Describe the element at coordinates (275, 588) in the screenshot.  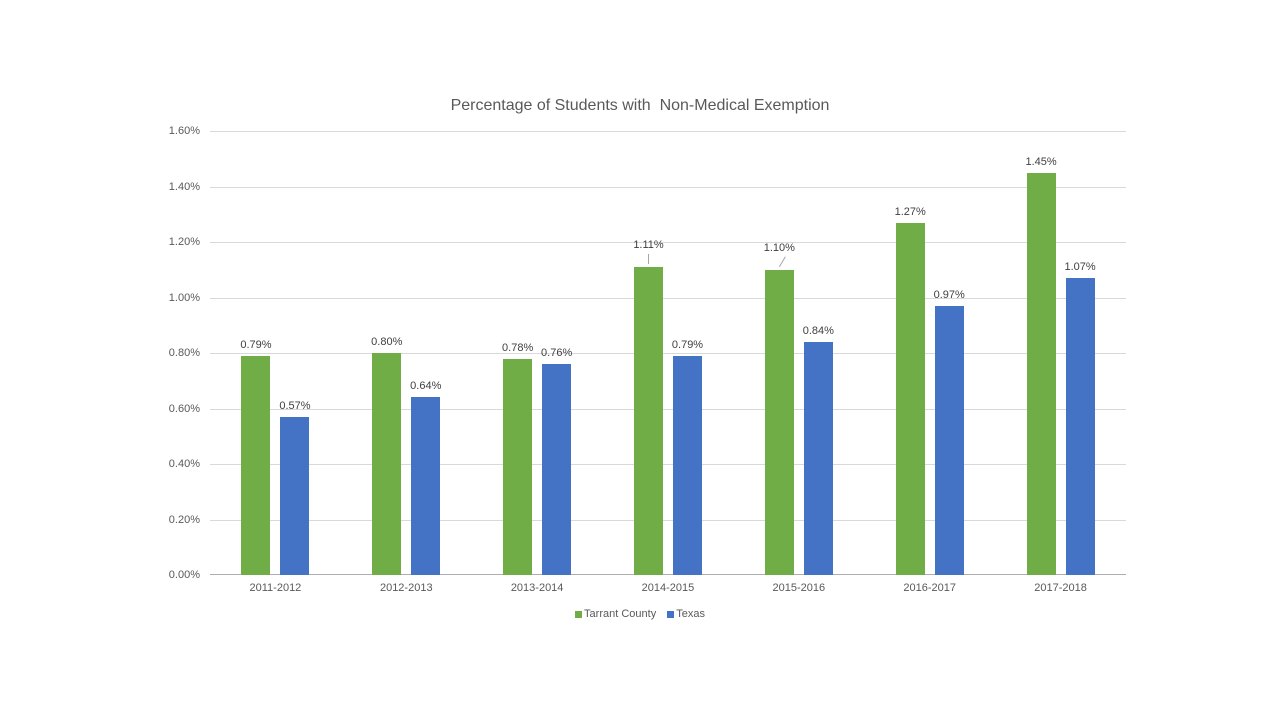
I see `x-axis-category-label: 2011-2012` at that location.